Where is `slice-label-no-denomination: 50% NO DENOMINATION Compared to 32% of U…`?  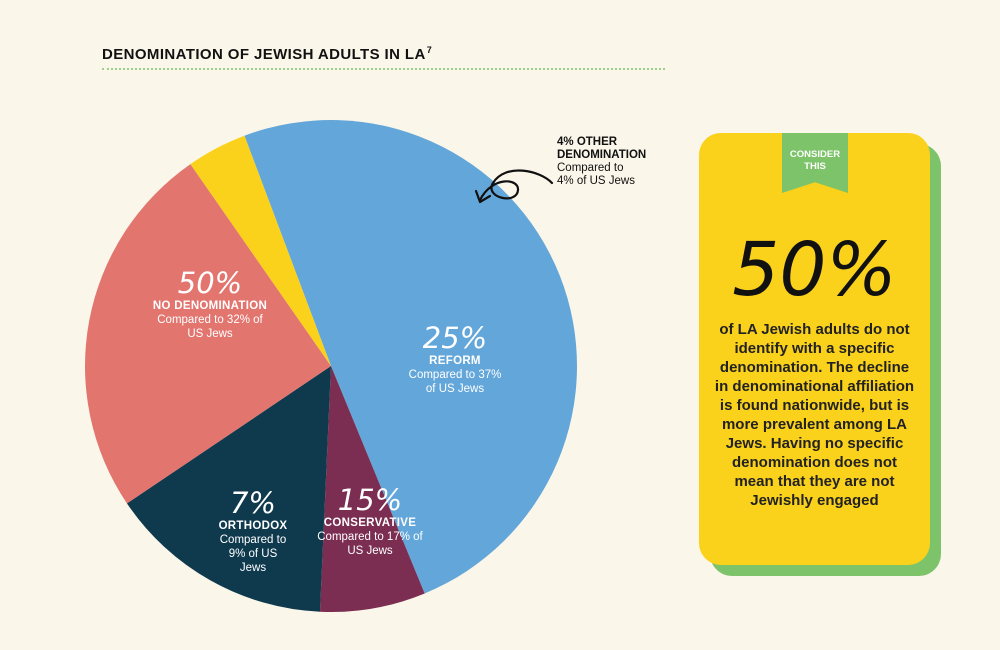
slice-label-no-denomination: 50% NO DENOMINATION Compared to 32% of U… is located at coordinates (210, 304).